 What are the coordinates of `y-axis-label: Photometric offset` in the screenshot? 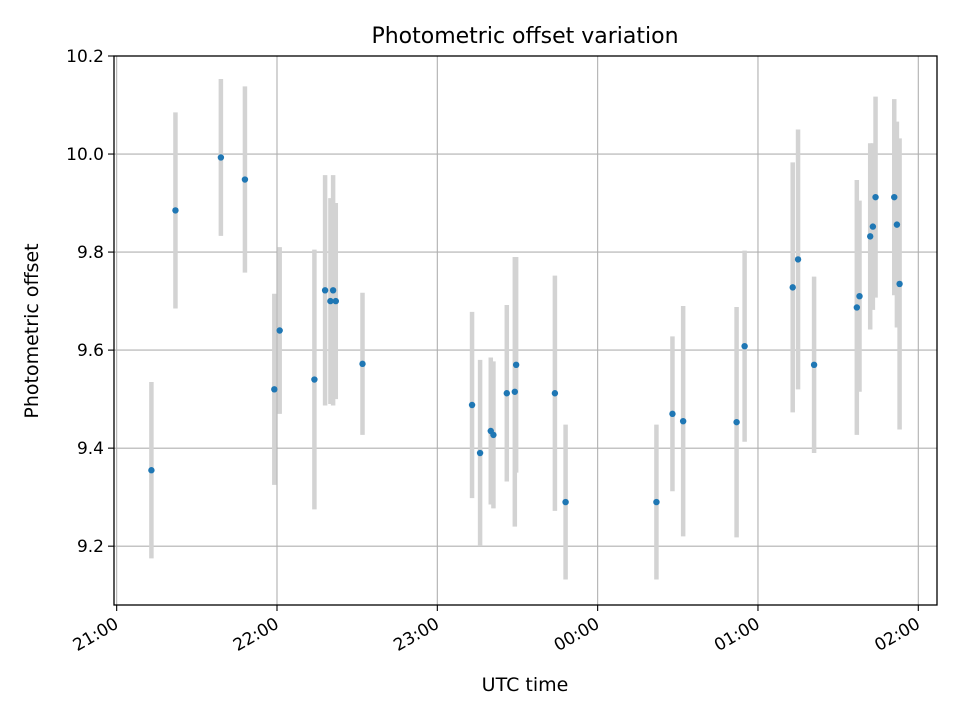 It's located at (32, 330).